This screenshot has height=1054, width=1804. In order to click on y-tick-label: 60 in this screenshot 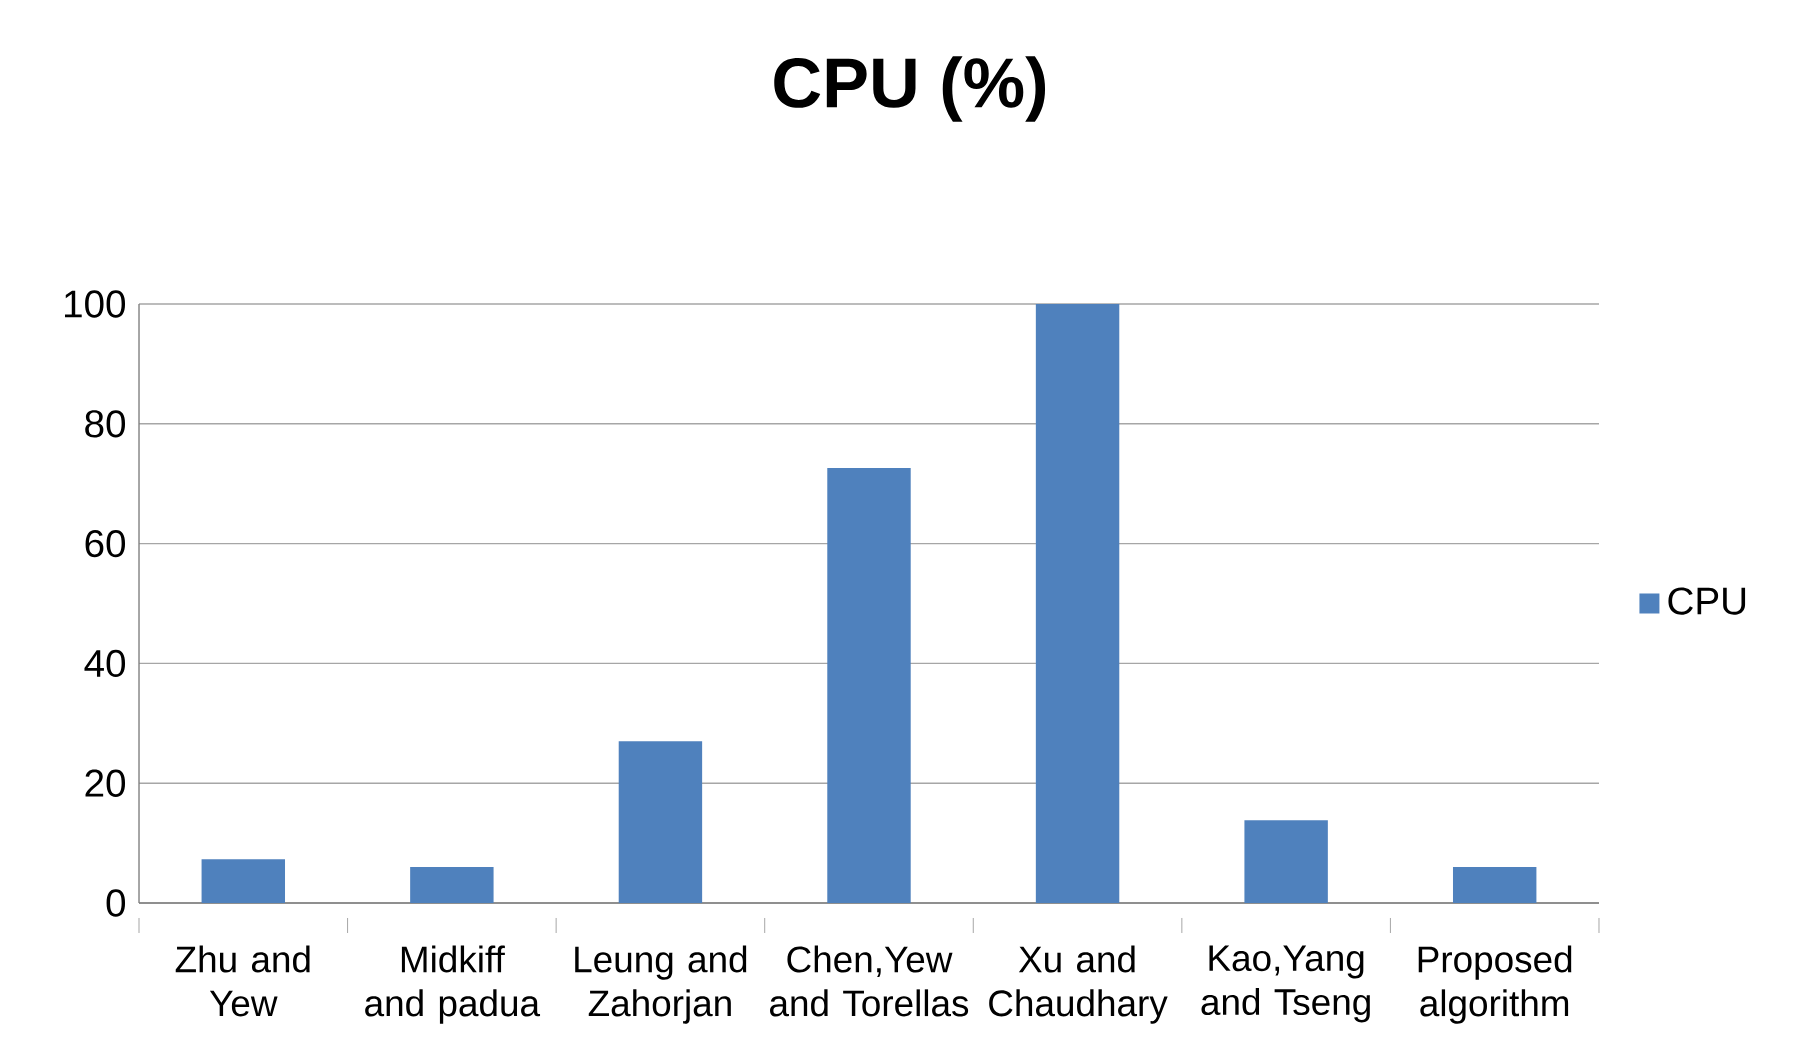, I will do `click(105, 543)`.